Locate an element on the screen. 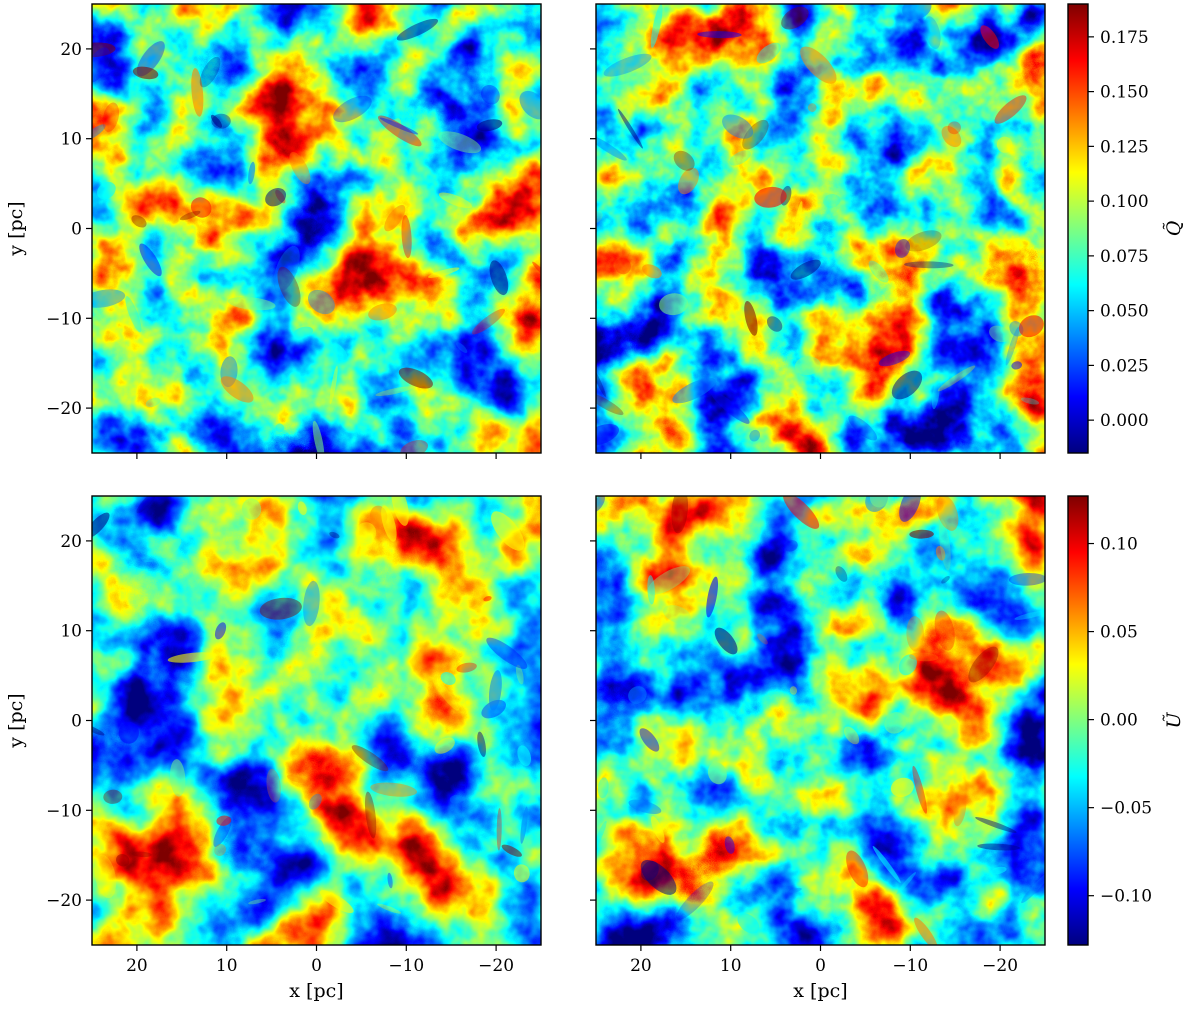 Image resolution: width=1200 pixels, height=1022 pixels. colorbar-tick-label: 0.10 is located at coordinates (1119, 545).